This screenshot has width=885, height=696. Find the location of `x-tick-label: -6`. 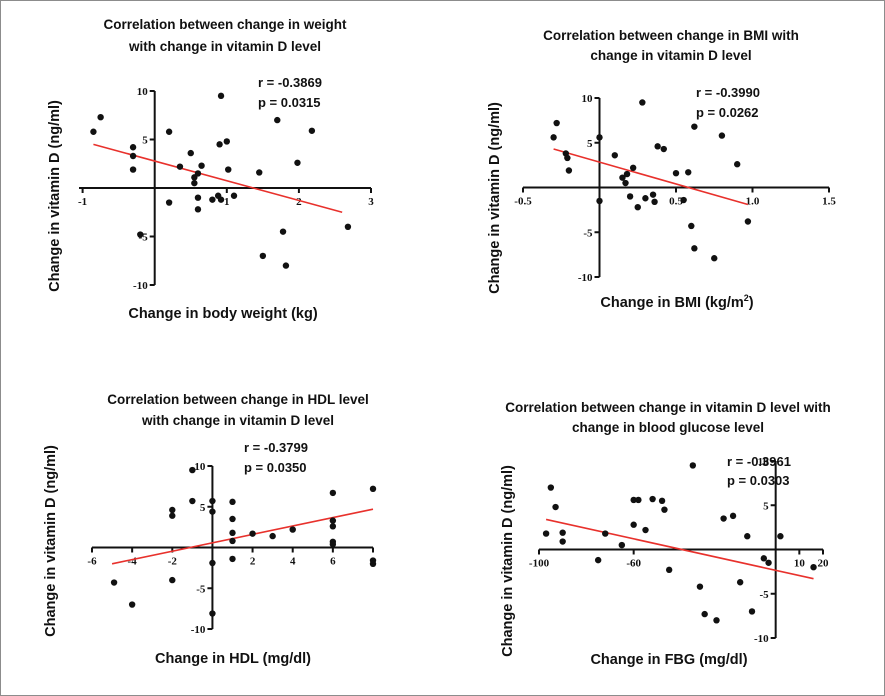

x-tick-label: -6 is located at coordinates (92, 562).